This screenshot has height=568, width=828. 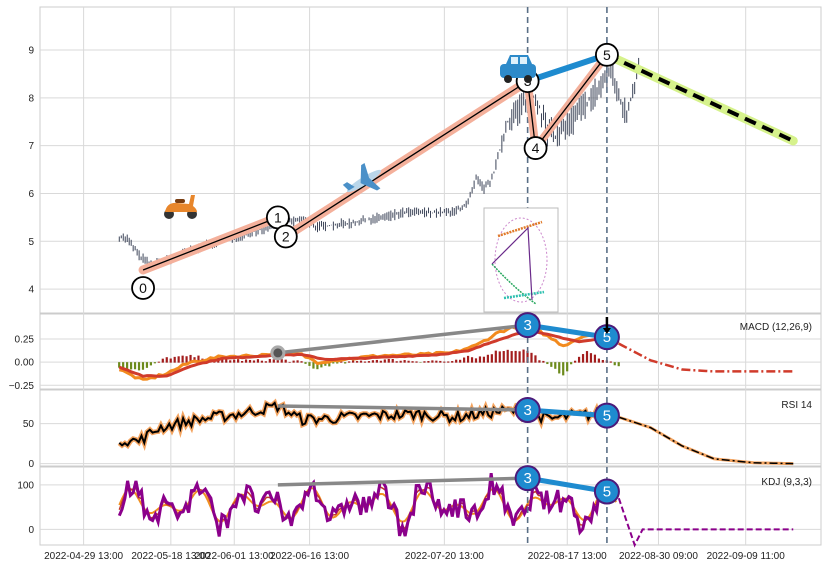 I want to click on wave-label-text: 4, so click(x=536, y=148).